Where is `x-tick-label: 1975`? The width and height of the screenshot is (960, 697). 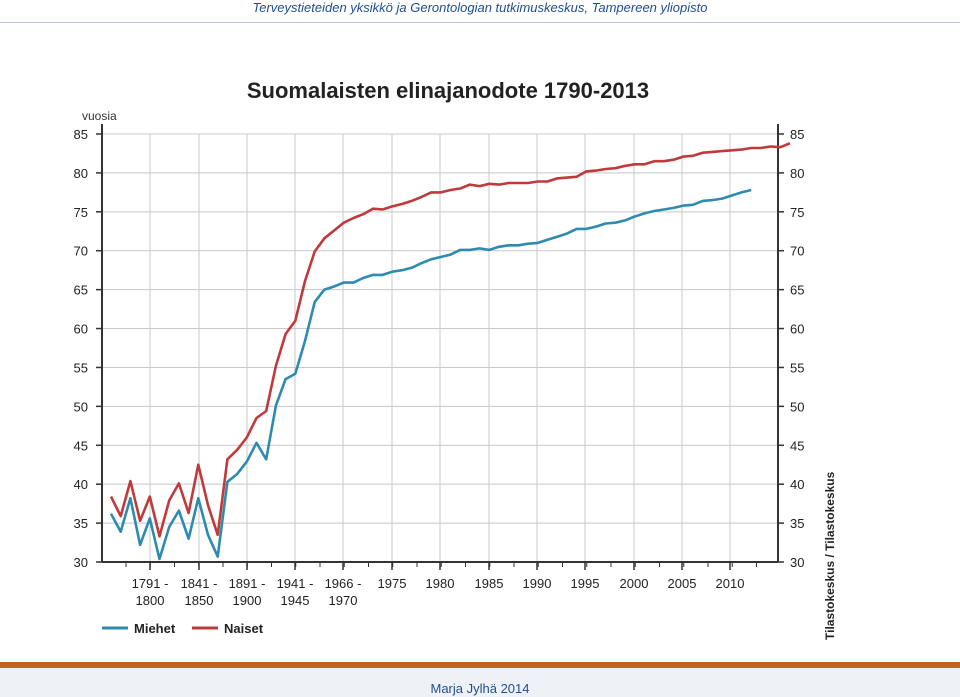
x-tick-label: 1975 is located at coordinates (392, 583).